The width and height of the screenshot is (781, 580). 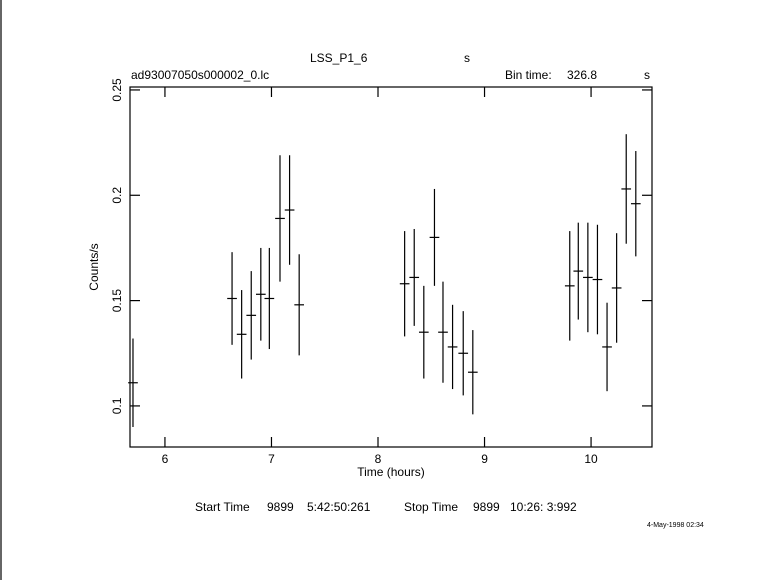 What do you see at coordinates (647, 75) in the screenshot?
I see `bin-unit: s` at bounding box center [647, 75].